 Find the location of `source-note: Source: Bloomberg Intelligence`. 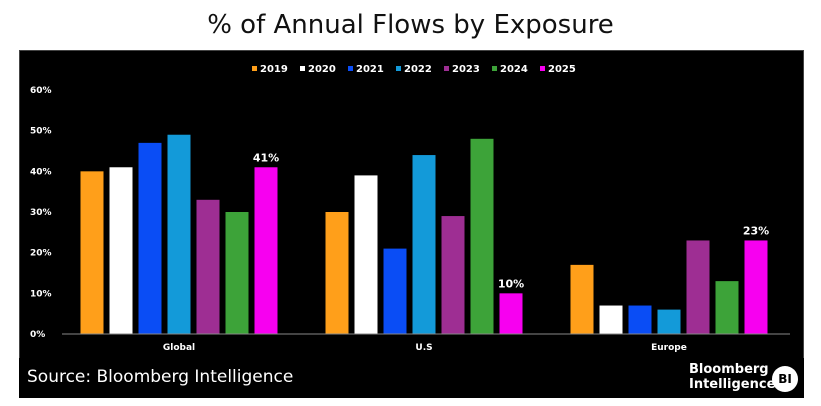

source-note: Source: Bloomberg Intelligence is located at coordinates (160, 377).